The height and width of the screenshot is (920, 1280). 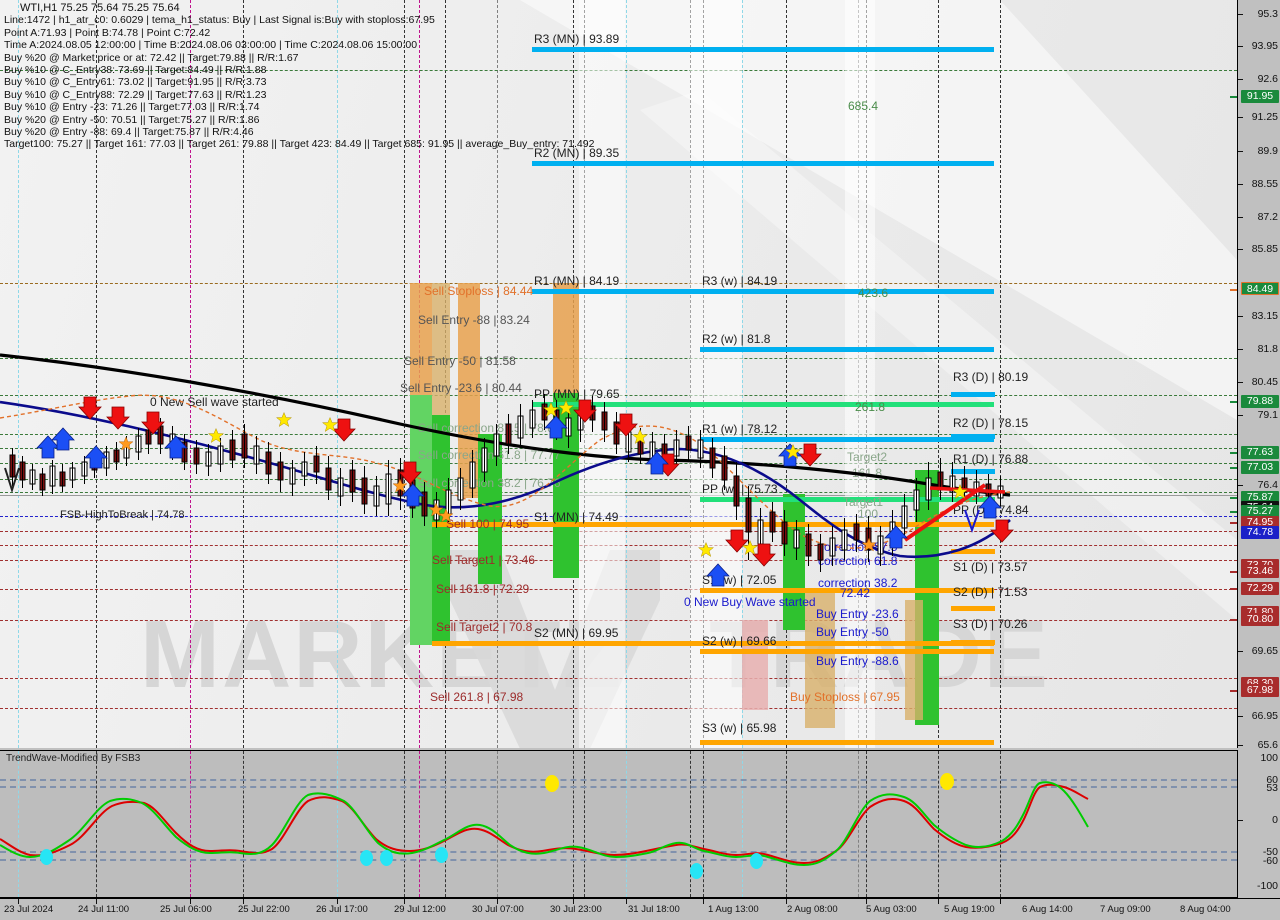 I want to click on price-badge-6798: 67.98, so click(x=1260, y=690).